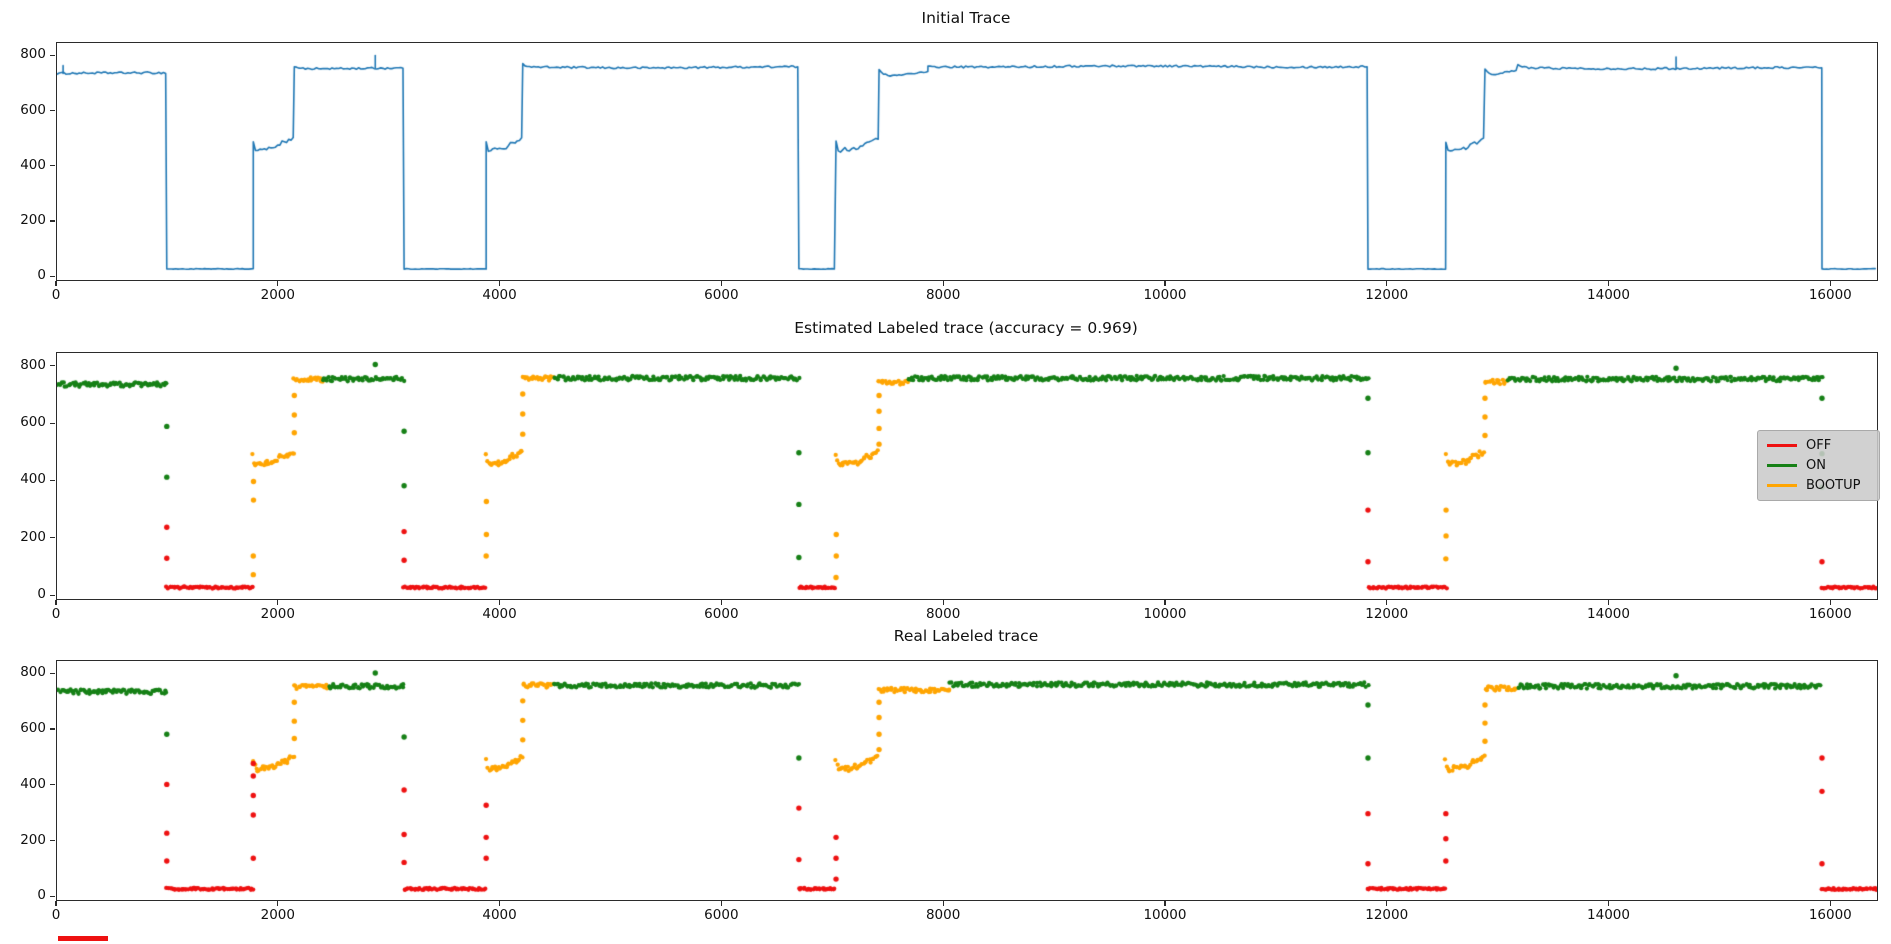 Image resolution: width=1891 pixels, height=944 pixels. I want to click on legend-row-bootup: BOOTUP, so click(1818, 485).